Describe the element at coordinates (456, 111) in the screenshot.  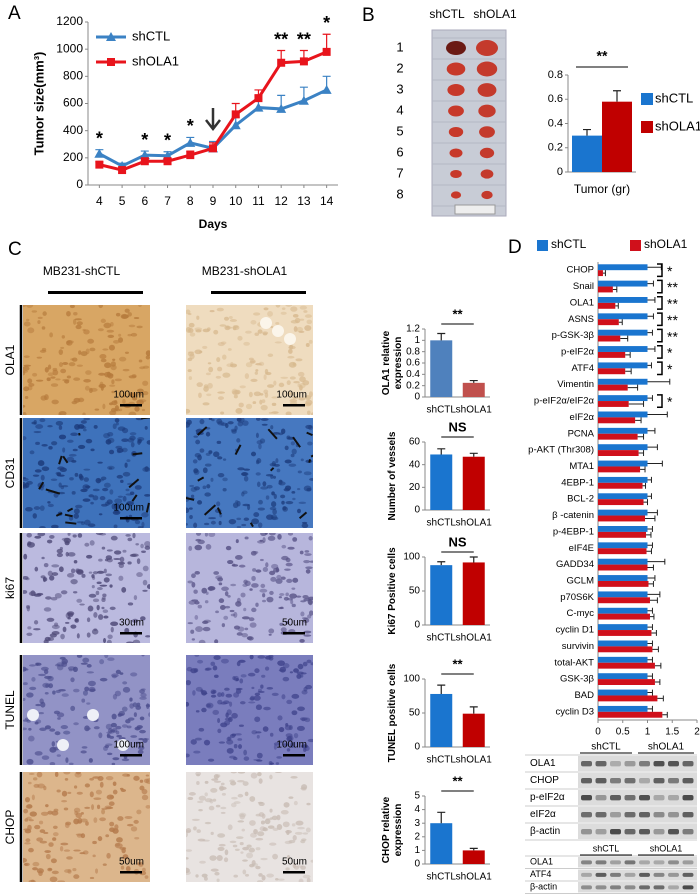
I see `tumor` at that location.